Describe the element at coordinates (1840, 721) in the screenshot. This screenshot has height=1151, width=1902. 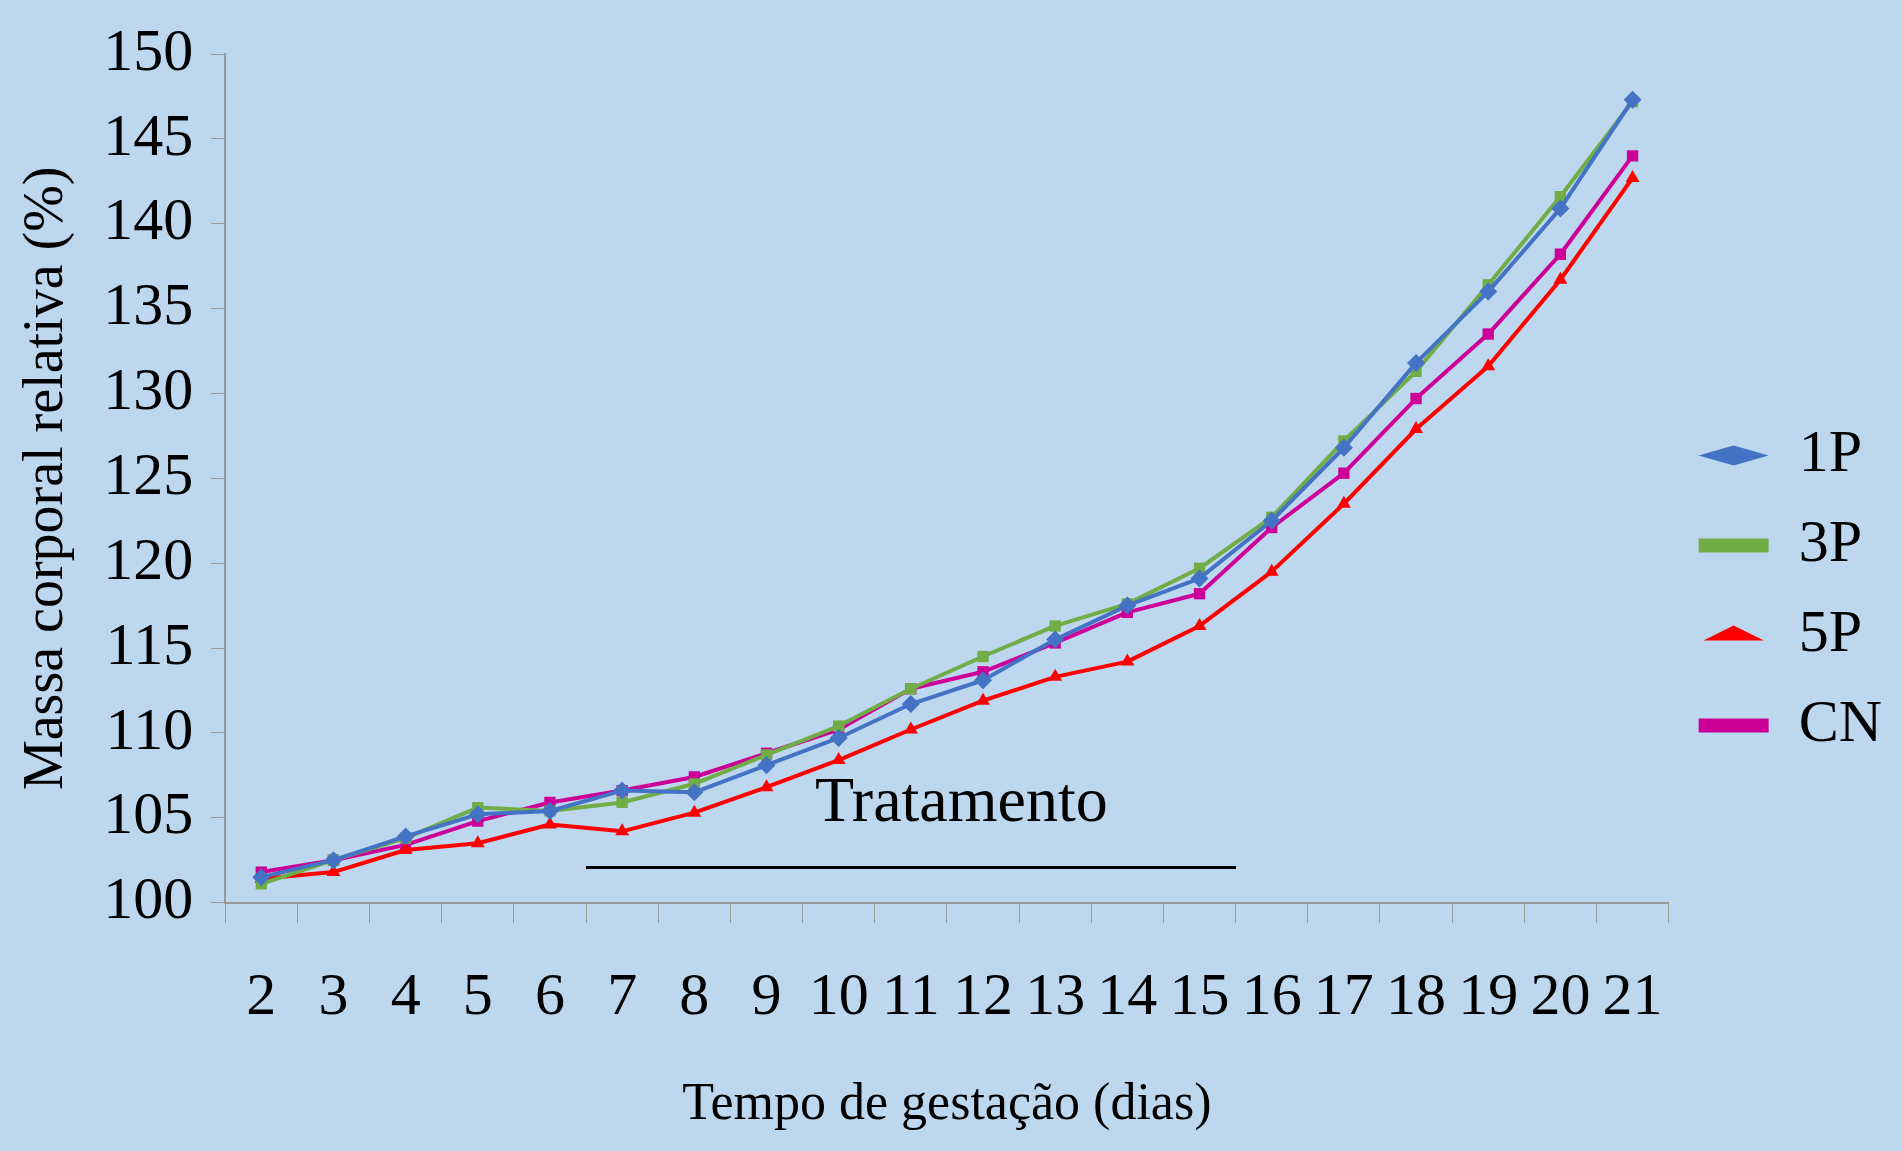
I see `legend-label: CN` at that location.